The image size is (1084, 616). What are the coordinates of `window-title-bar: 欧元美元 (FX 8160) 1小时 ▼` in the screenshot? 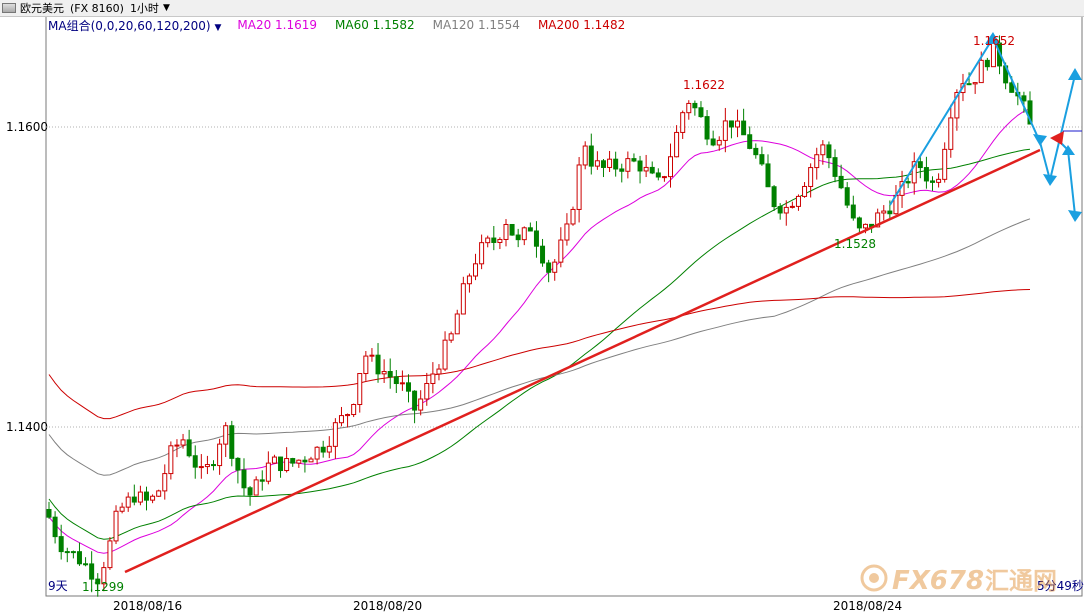 It's located at (542, 8).